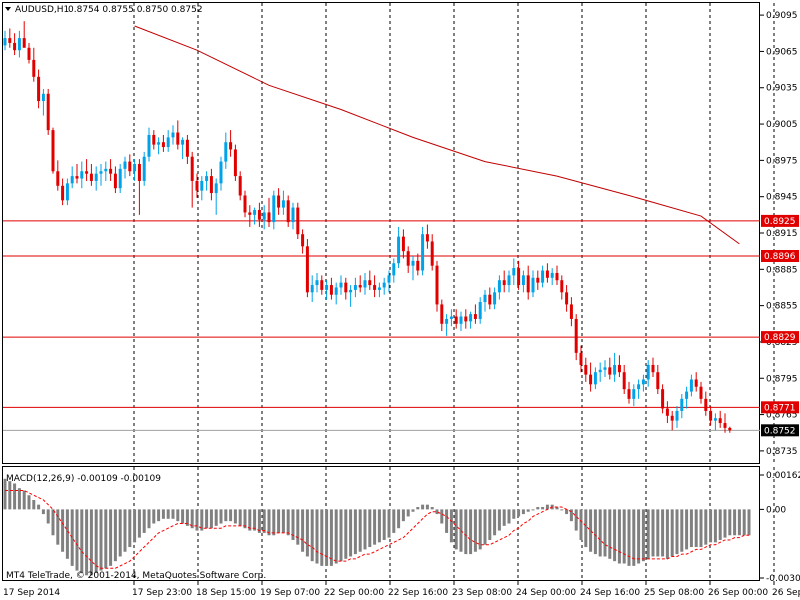 The width and height of the screenshot is (800, 600). What do you see at coordinates (738, 593) in the screenshot?
I see `time-tick-label: 26 Sep 00:00` at bounding box center [738, 593].